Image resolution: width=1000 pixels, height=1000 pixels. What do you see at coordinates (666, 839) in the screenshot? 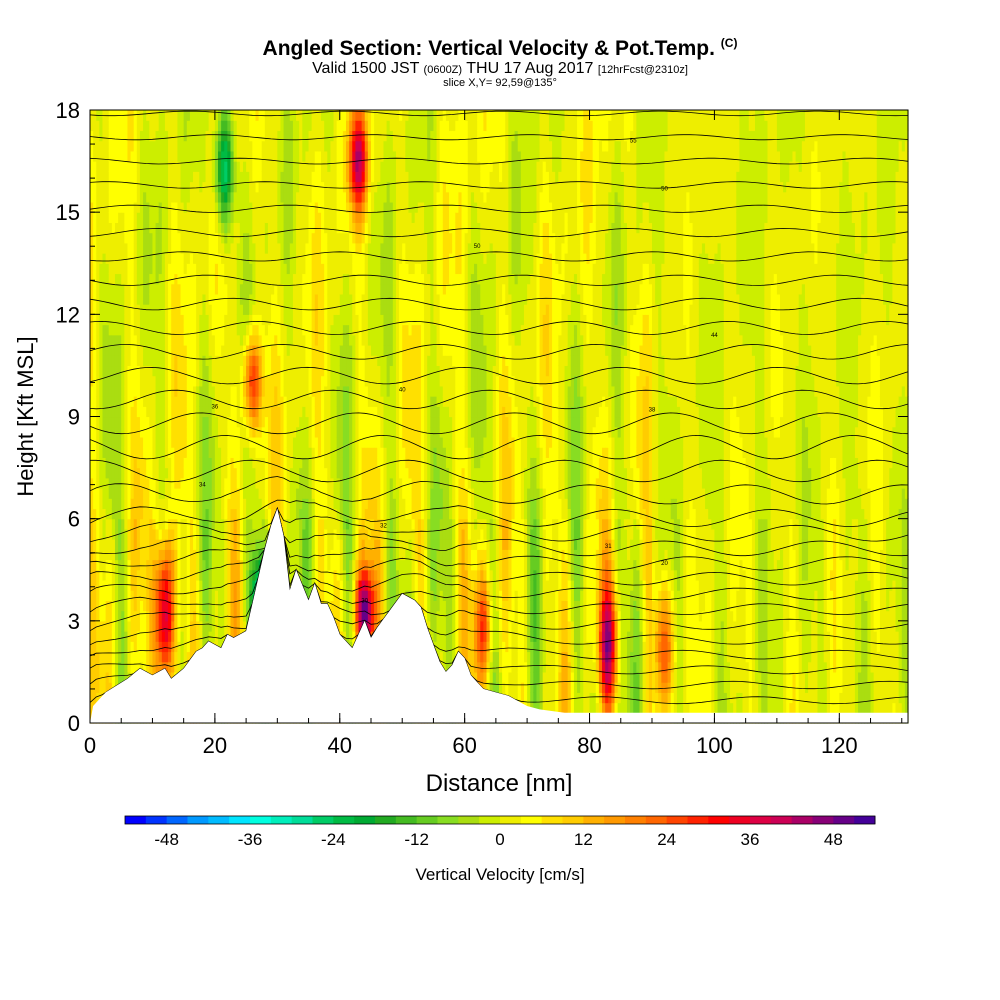
I see `colorbar-tick-label: 24` at bounding box center [666, 839].